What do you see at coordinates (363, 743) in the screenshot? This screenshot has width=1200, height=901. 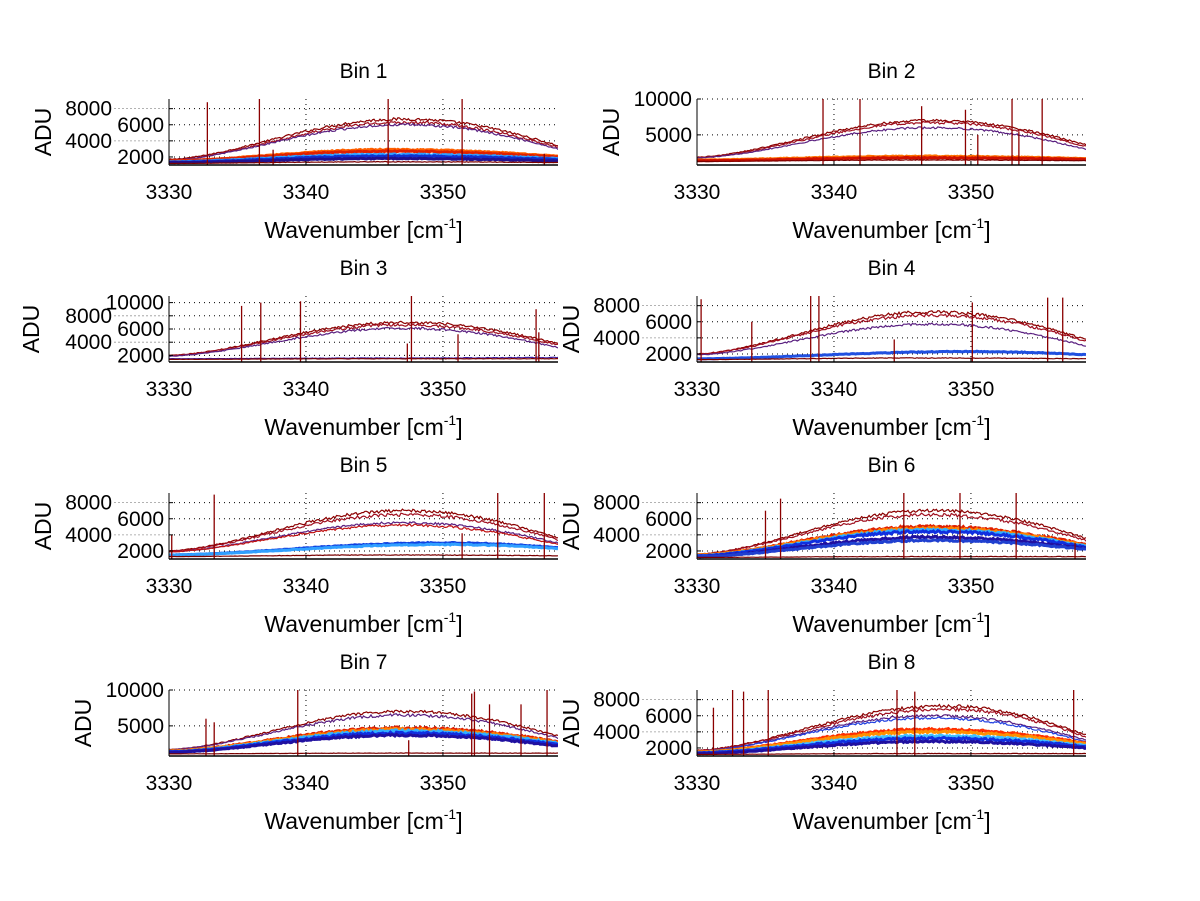 I see `series-band-navy-band` at bounding box center [363, 743].